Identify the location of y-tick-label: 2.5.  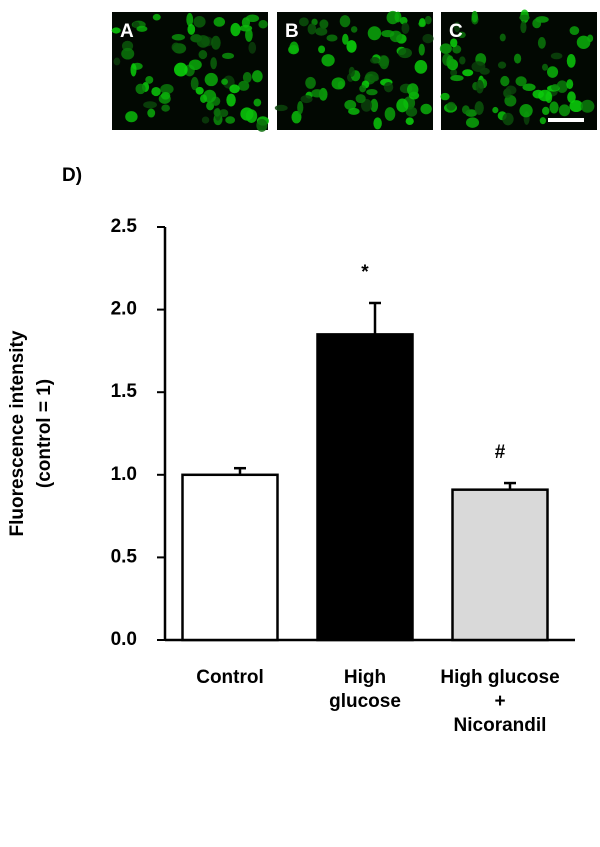
(124, 226).